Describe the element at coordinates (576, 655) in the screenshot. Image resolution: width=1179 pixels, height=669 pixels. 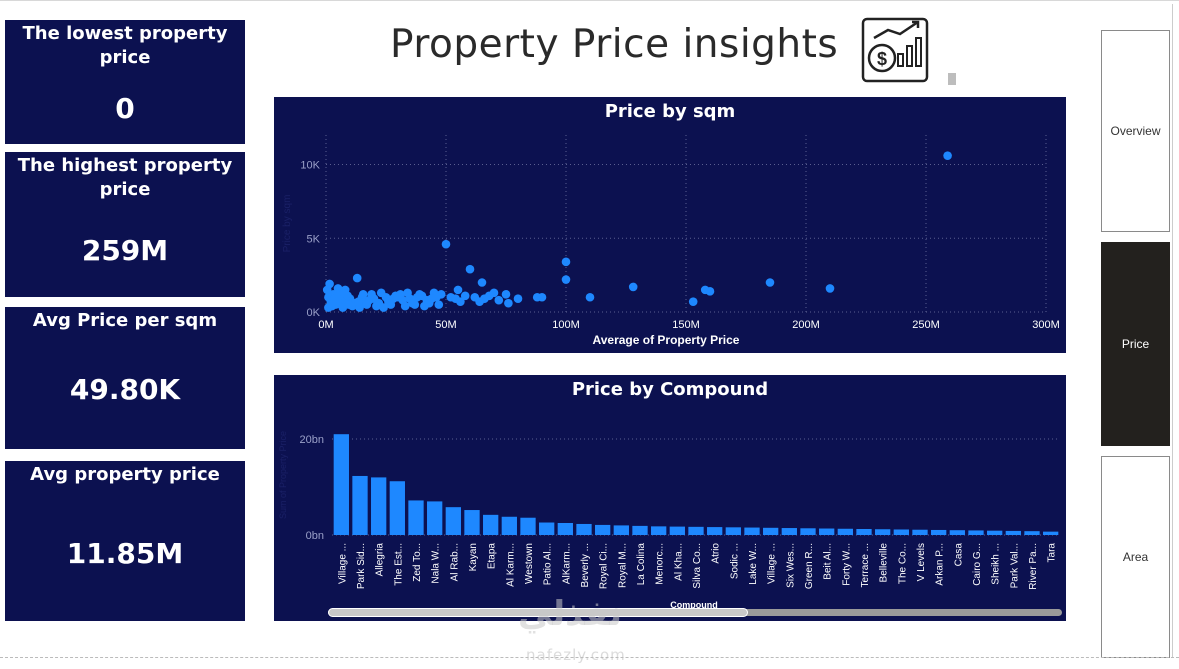
I see `watermark-url: nafezly.com` at that location.